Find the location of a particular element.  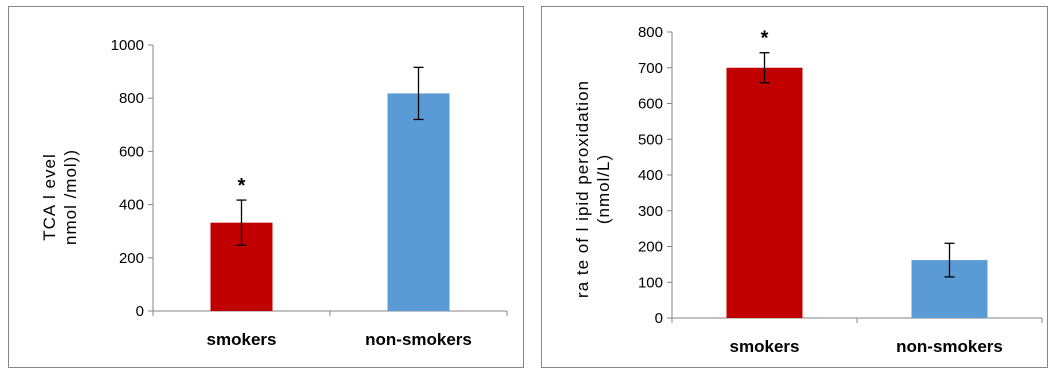

y-axis-label-line-1: TCA l evel is located at coordinates (49, 196).